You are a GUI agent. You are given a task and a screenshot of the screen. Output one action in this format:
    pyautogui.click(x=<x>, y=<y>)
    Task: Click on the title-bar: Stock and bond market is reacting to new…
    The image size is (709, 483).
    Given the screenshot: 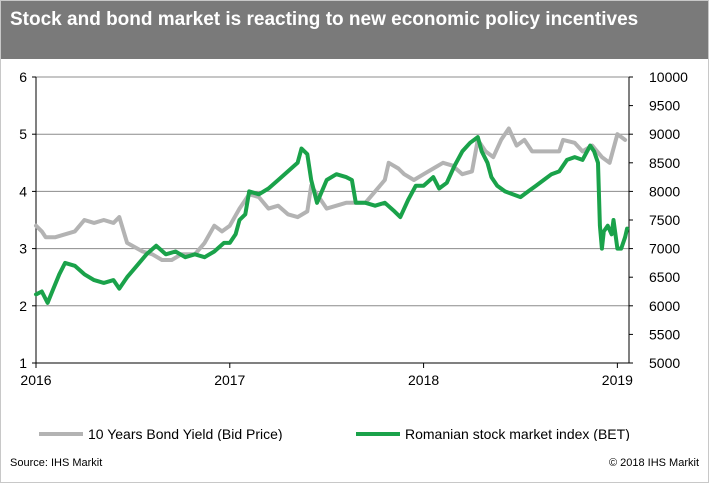 What is the action you would take?
    pyautogui.click(x=354, y=30)
    